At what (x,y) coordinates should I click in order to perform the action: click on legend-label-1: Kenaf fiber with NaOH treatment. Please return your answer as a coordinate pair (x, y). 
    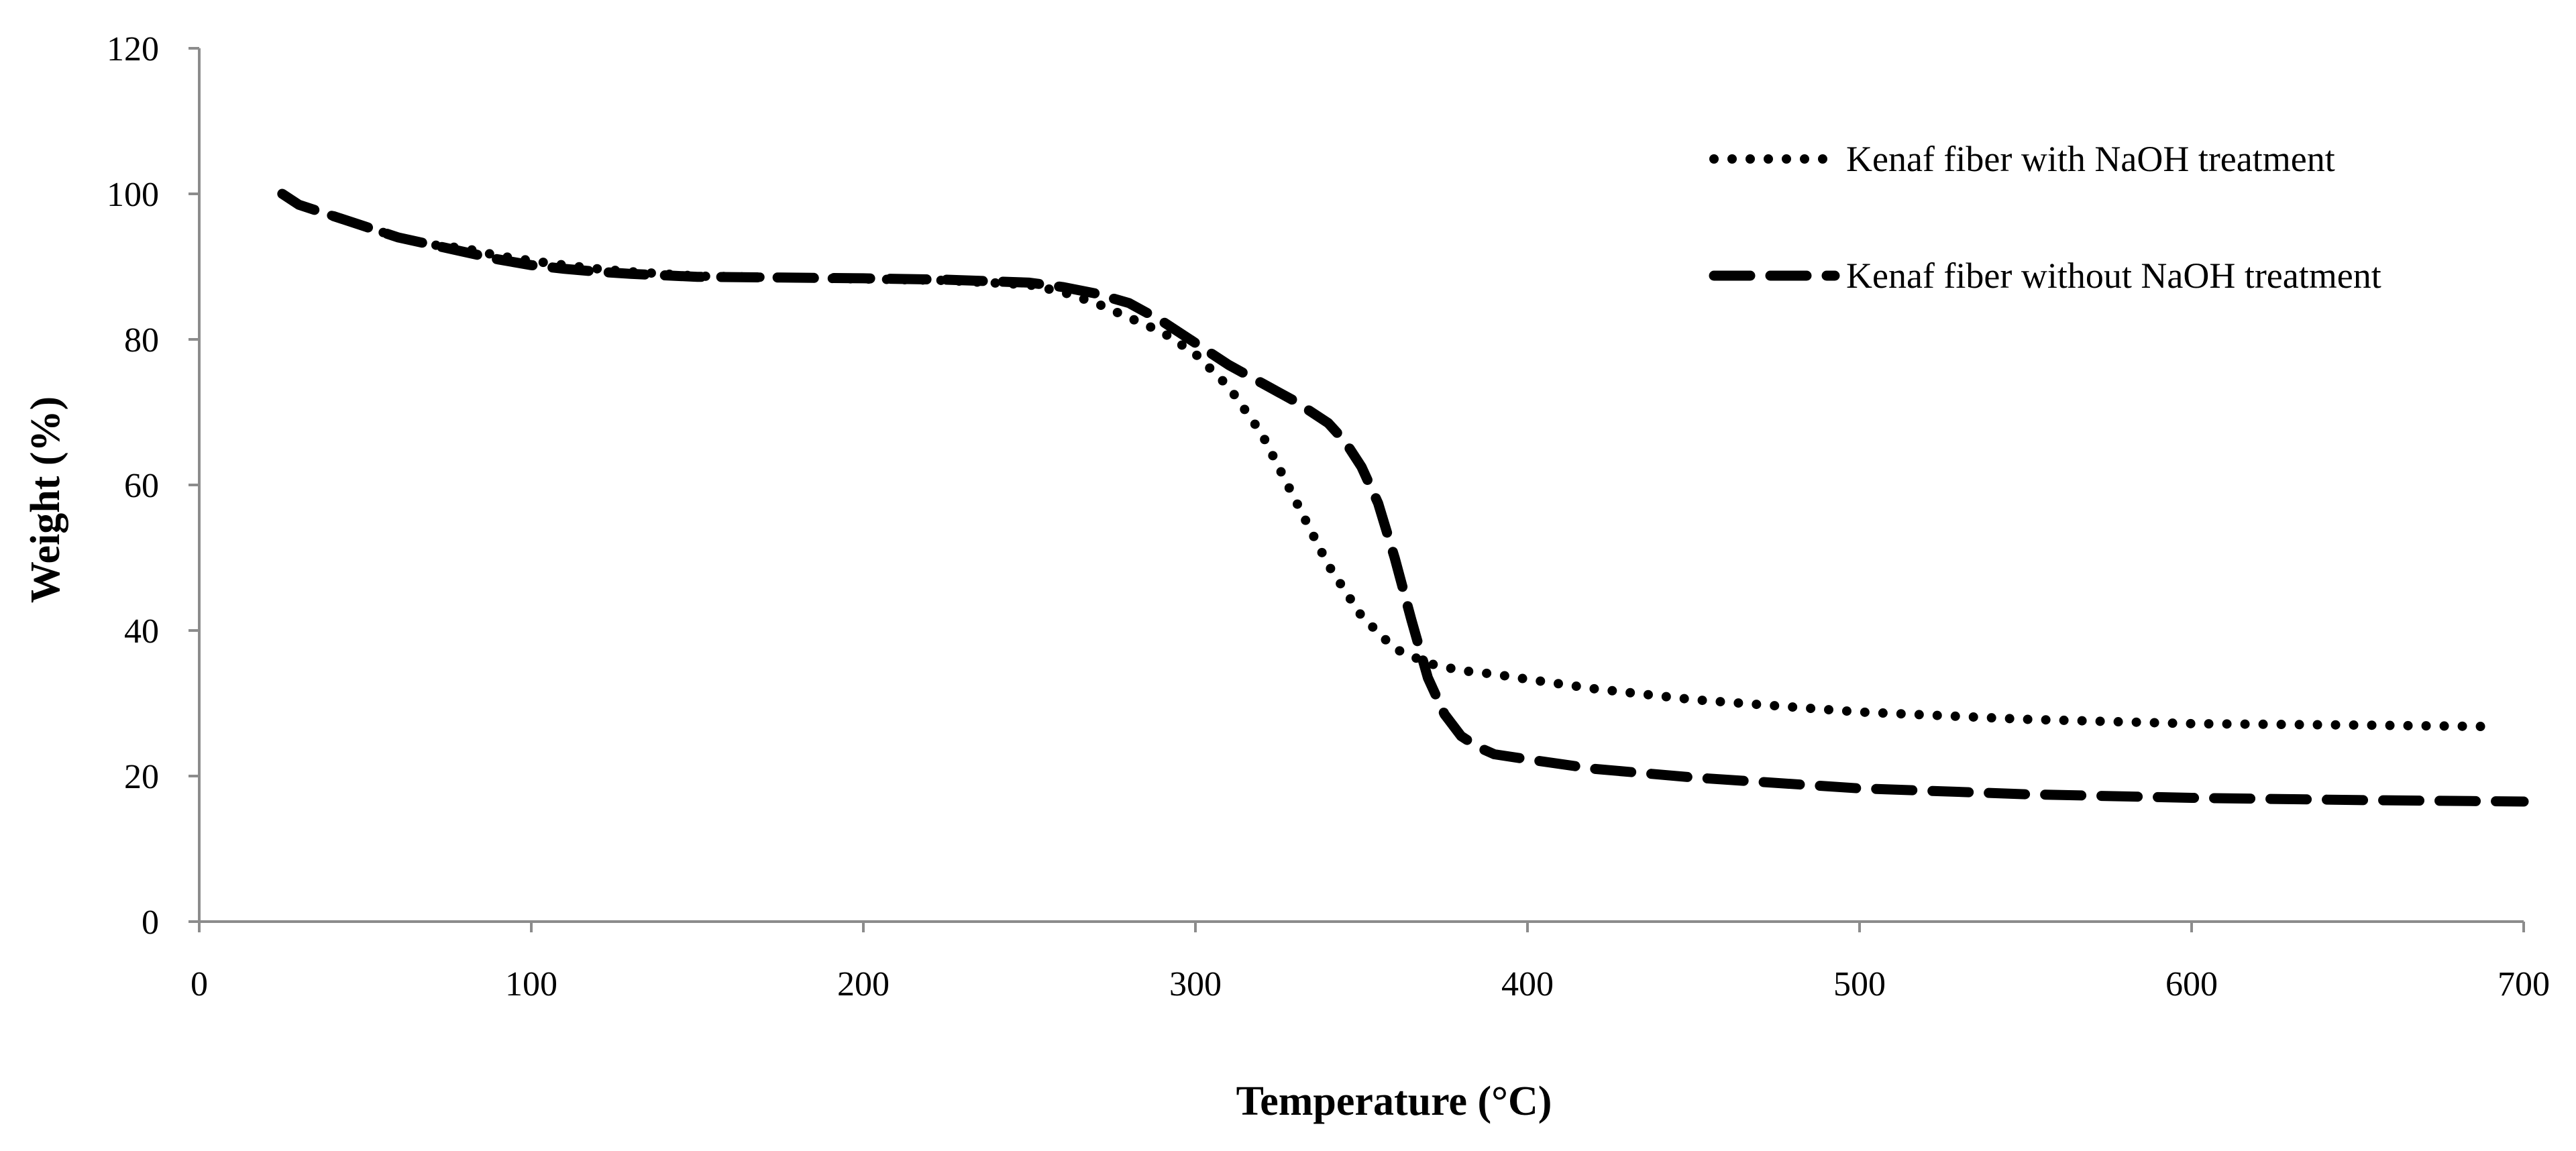
    Looking at the image, I should click on (2090, 159).